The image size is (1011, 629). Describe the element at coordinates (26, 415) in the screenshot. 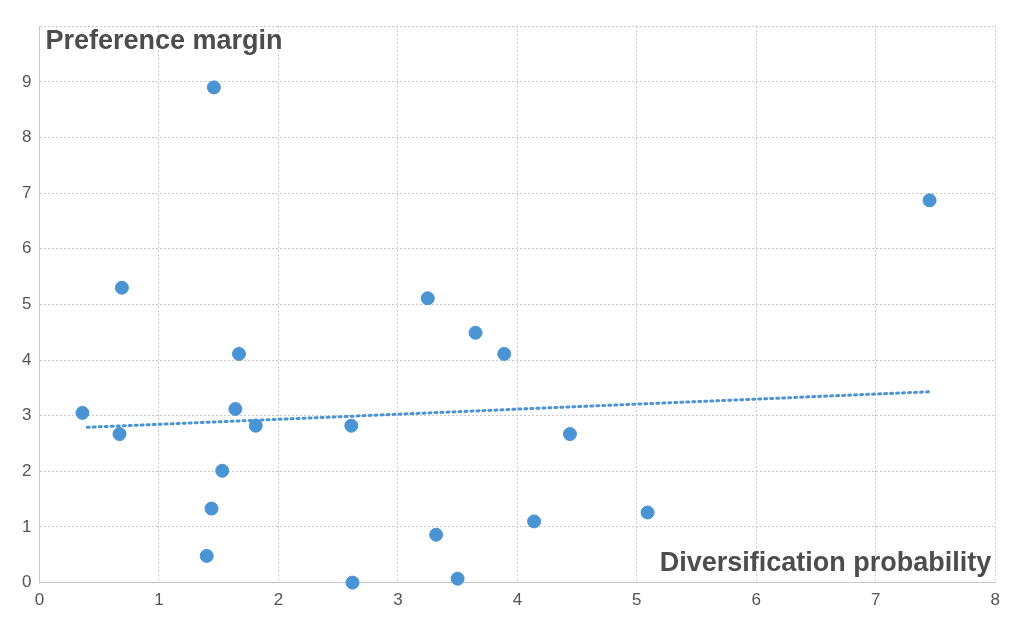

I see `y-tick-label: 3` at that location.